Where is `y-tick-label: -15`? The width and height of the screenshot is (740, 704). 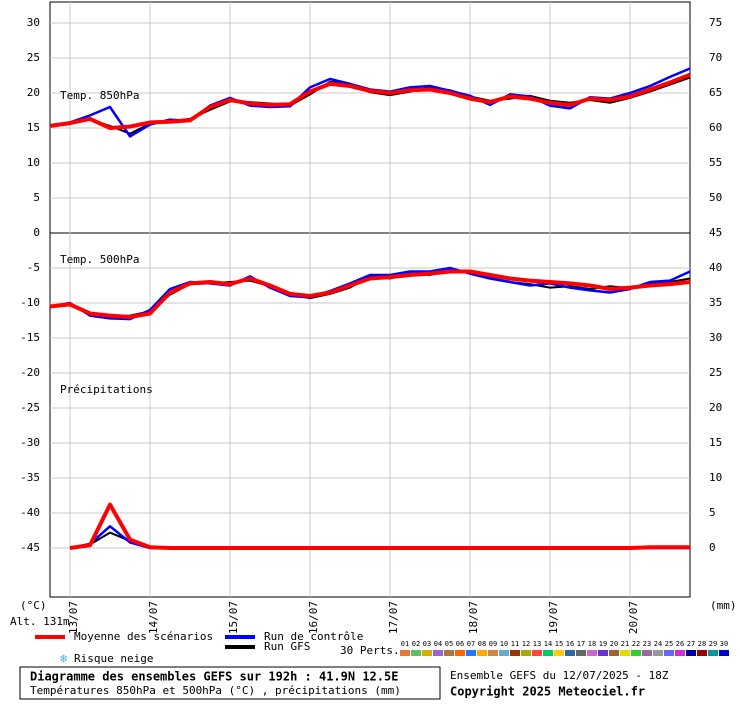
y-tick-label: -15 is located at coordinates (30, 337).